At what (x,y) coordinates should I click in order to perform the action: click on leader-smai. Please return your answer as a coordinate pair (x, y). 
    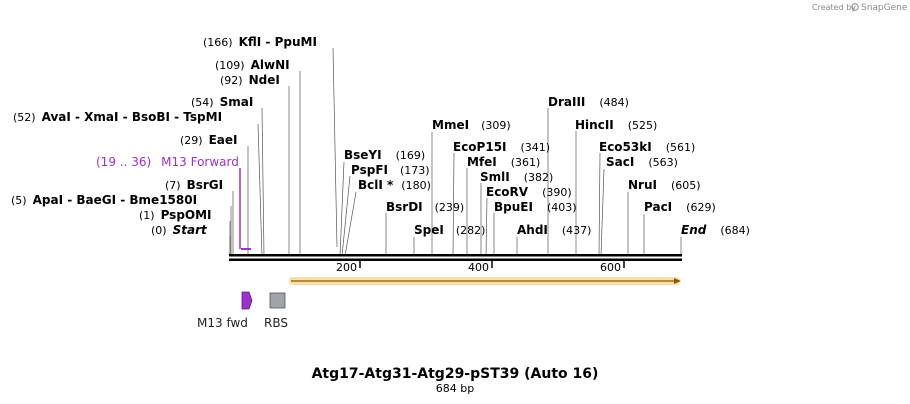
    Looking at the image, I should click on (263, 182).